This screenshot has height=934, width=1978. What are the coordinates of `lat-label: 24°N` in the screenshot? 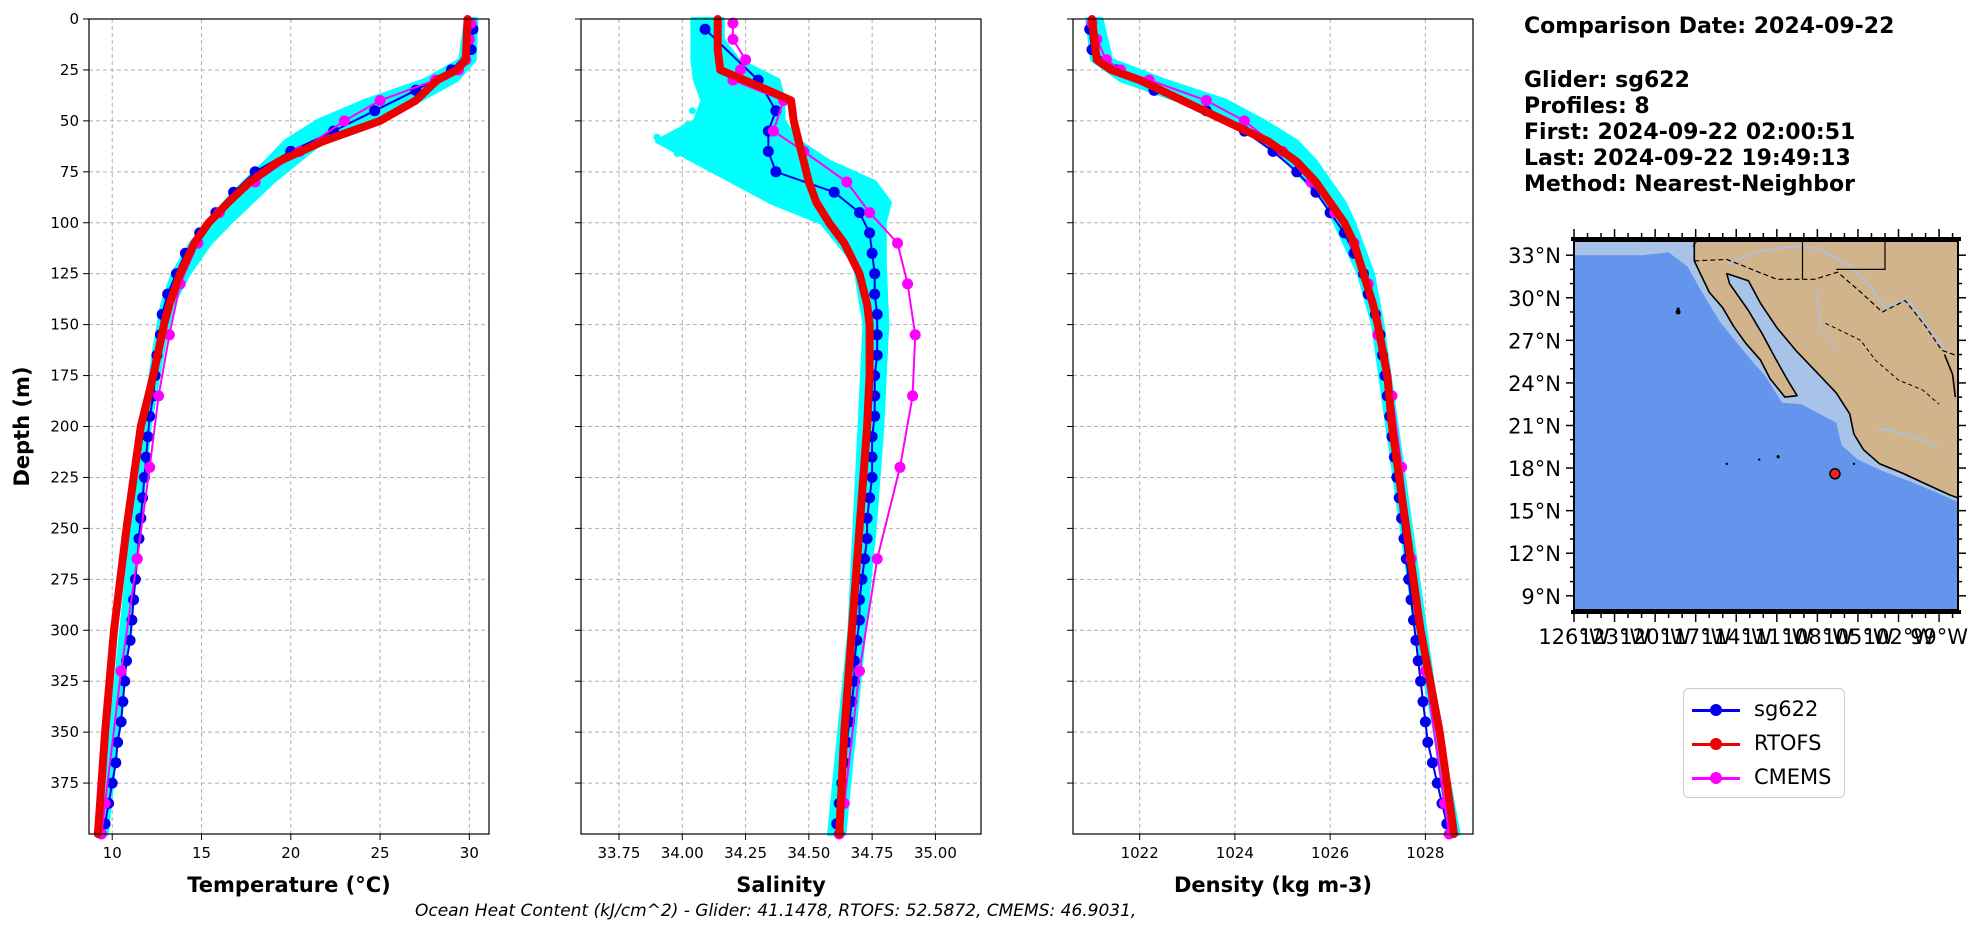 It's located at (1534, 384).